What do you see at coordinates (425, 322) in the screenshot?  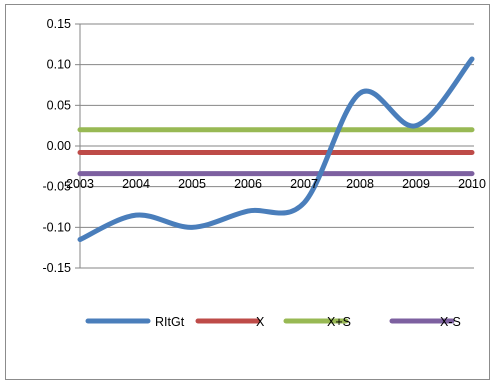 I see `legend-entry: X-S` at bounding box center [425, 322].